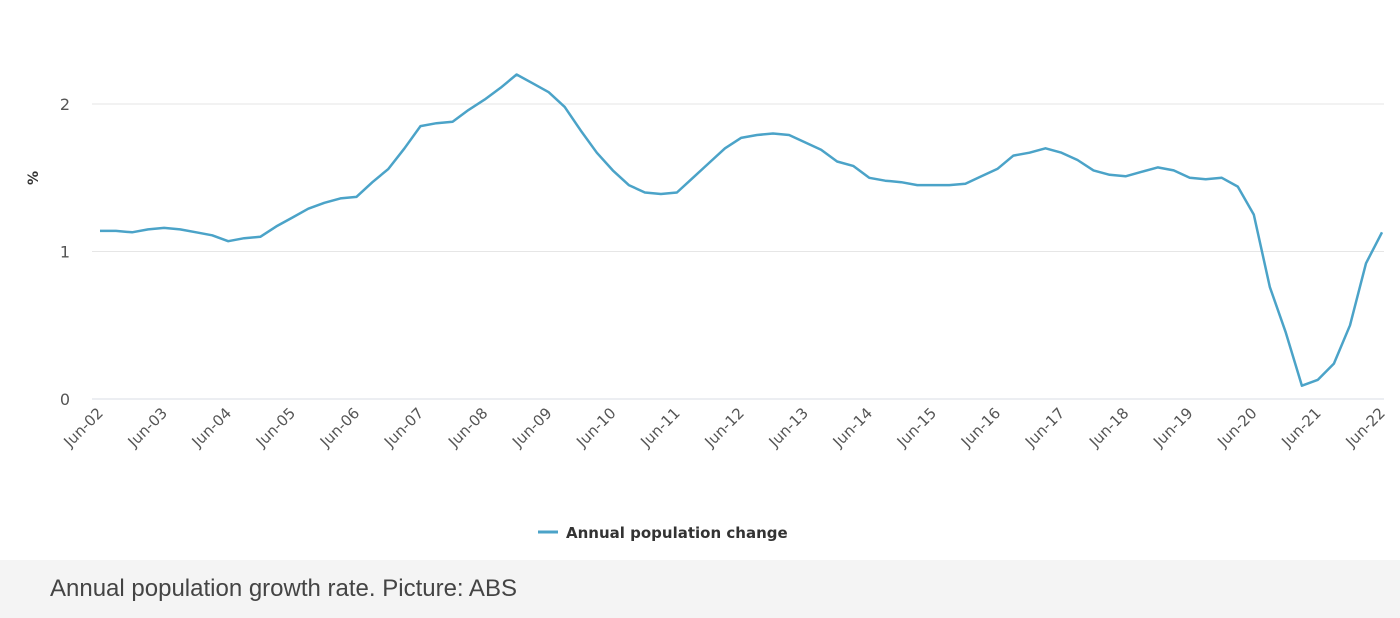 The height and width of the screenshot is (618, 1400). I want to click on x-tick-label: Jun-05, so click(275, 427).